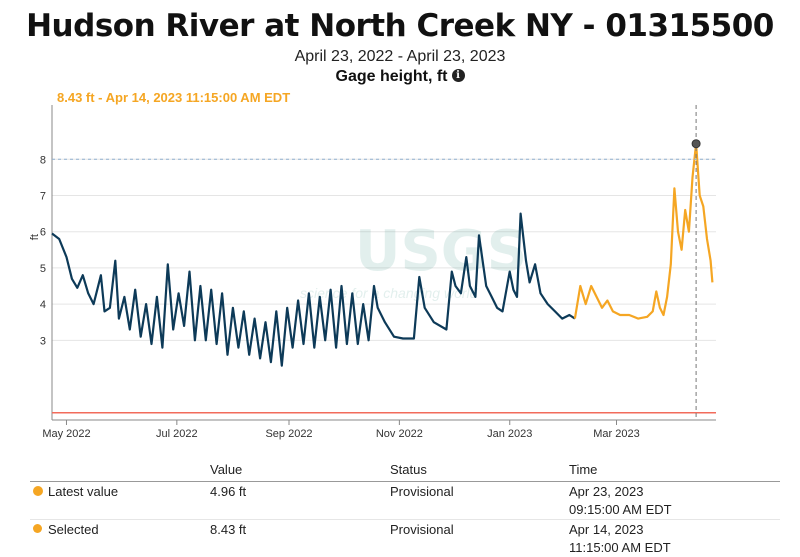 This screenshot has height=557, width=800. Describe the element at coordinates (43, 233) in the screenshot. I see `y-tick-label: 6` at that location.